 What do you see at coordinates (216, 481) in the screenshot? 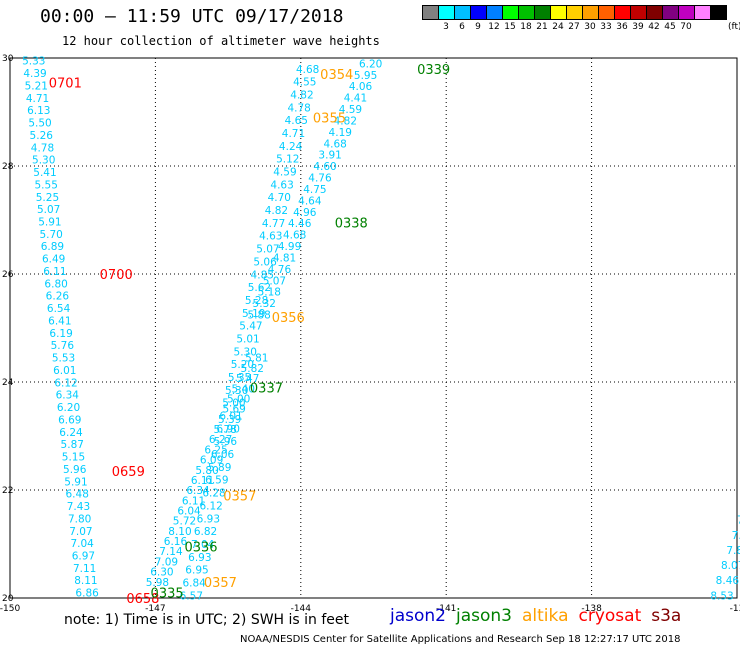
I see `wave-height-point: 6.59` at bounding box center [216, 481].